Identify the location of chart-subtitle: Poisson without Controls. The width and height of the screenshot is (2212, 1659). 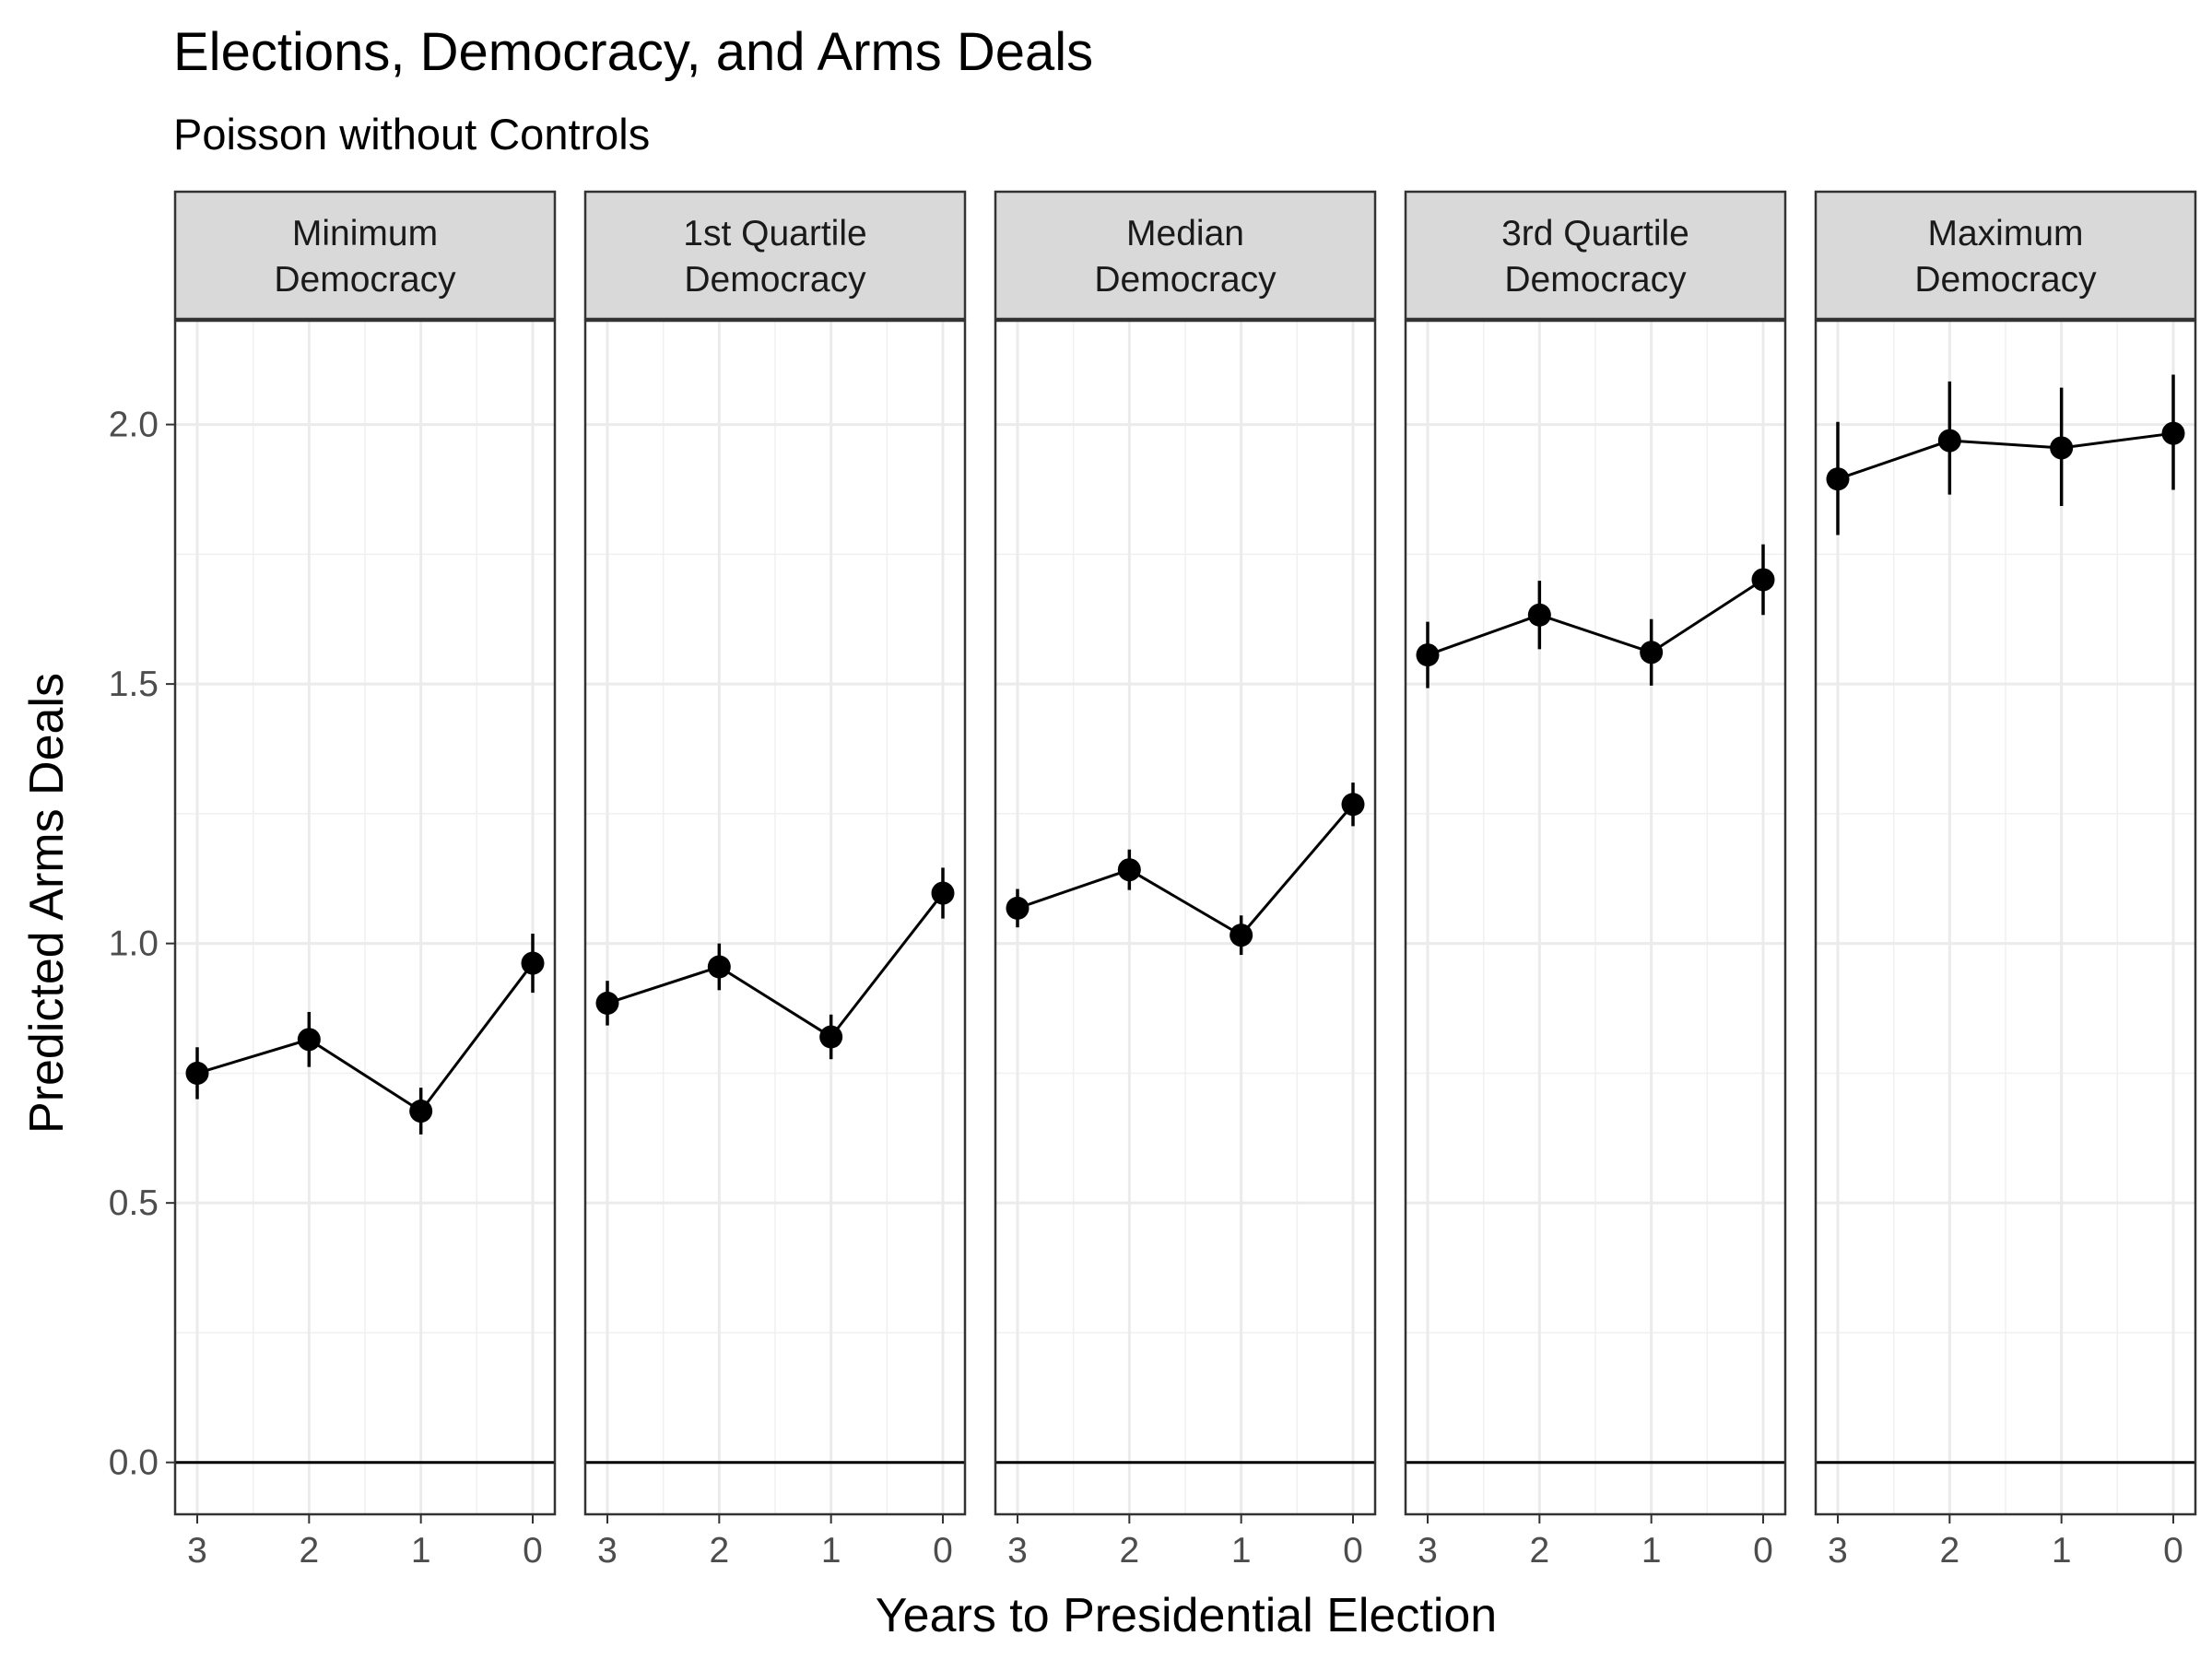
(411, 134).